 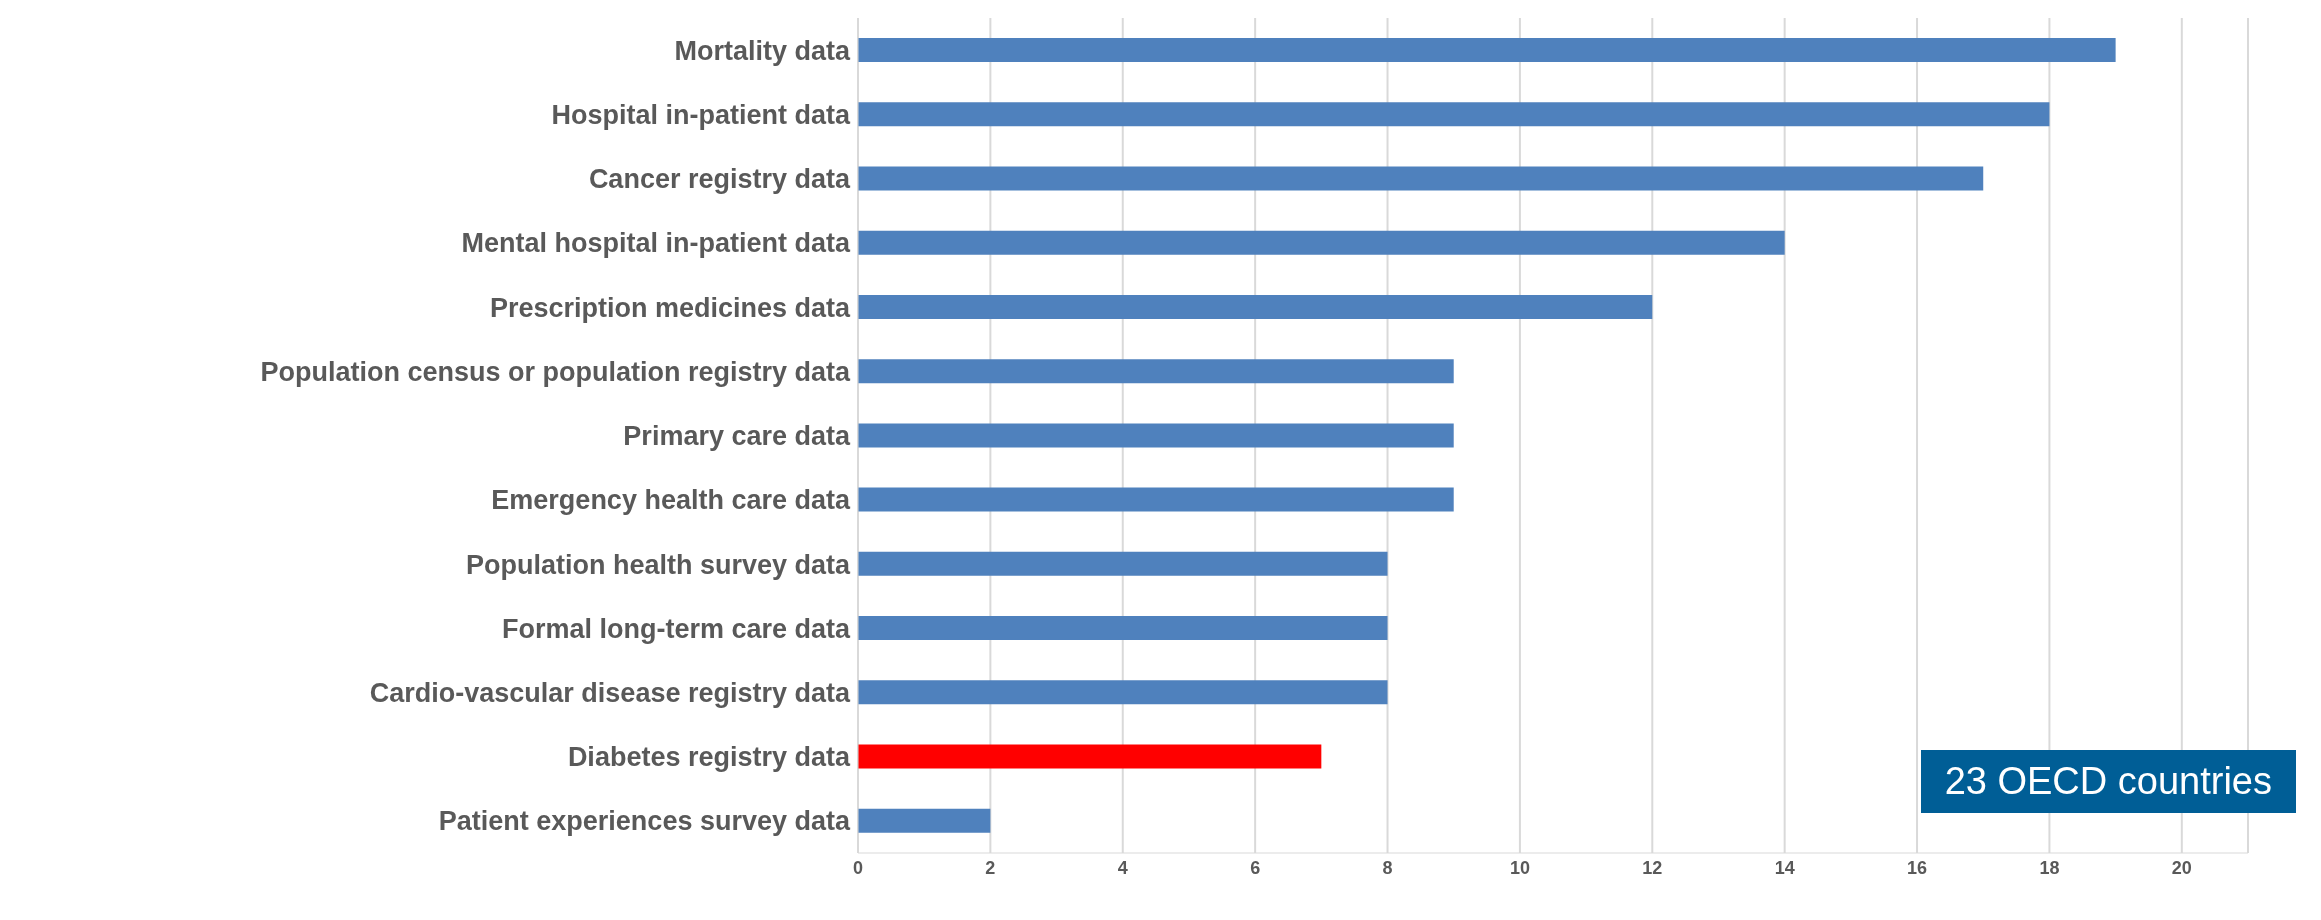 I want to click on y-tick-label: Patient experiences survey data, so click(x=644, y=821).